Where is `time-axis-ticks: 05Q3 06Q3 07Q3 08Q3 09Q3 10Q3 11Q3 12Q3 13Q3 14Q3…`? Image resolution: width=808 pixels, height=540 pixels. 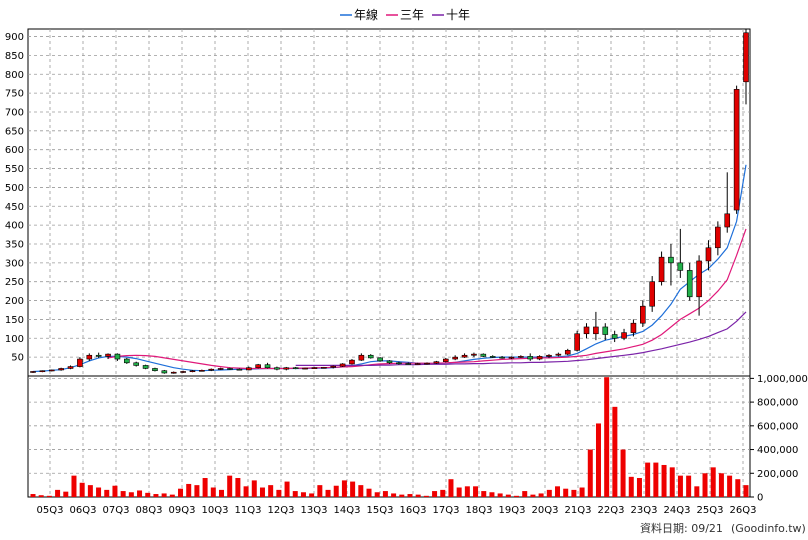
time-axis-ticks: 05Q3 06Q3 07Q3 08Q3 09Q3 10Q3 11Q3 12Q3 13Q3 14Q3… is located at coordinates (397, 510).